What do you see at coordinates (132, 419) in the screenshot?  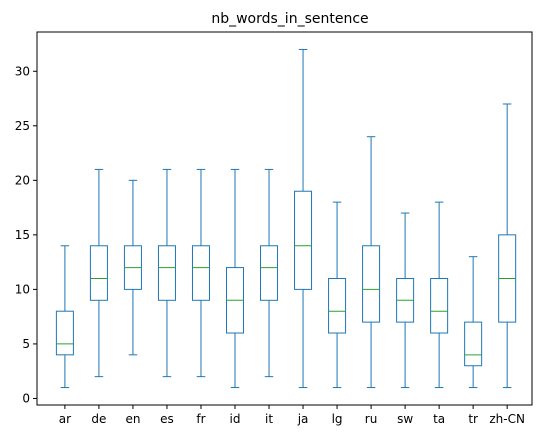 I see `x-tick-label-en: en` at bounding box center [132, 419].